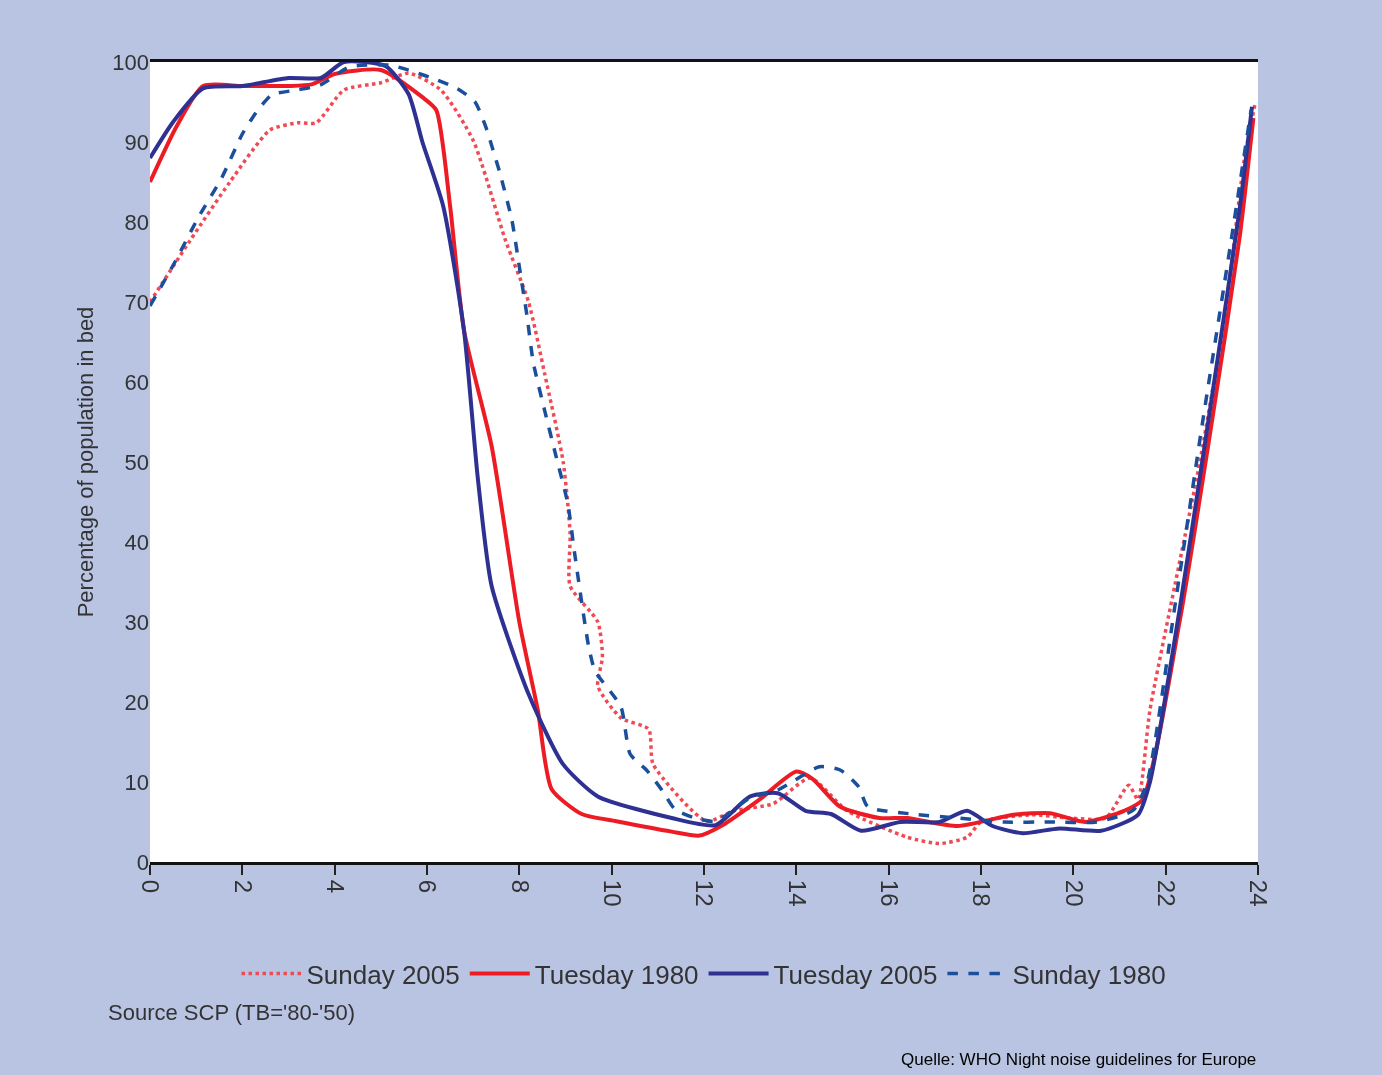 The width and height of the screenshot is (1382, 1075). I want to click on legend-label: Sunday 2005, so click(383, 974).